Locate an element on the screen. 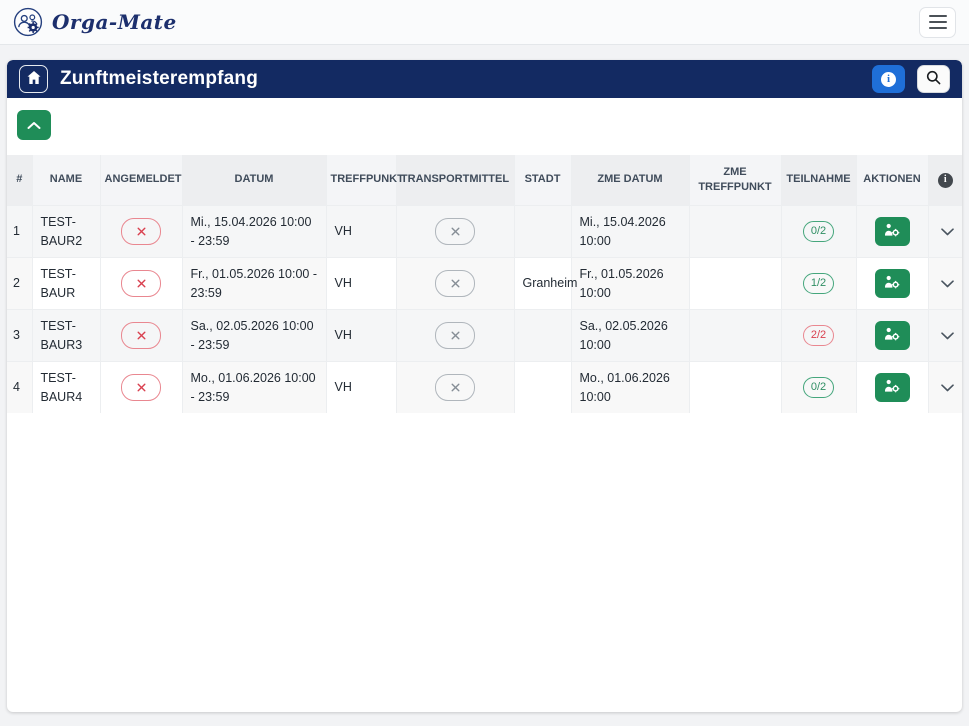  datum-cell: Mi., 15.04.2026 10:00 - 23:59 is located at coordinates (254, 231).